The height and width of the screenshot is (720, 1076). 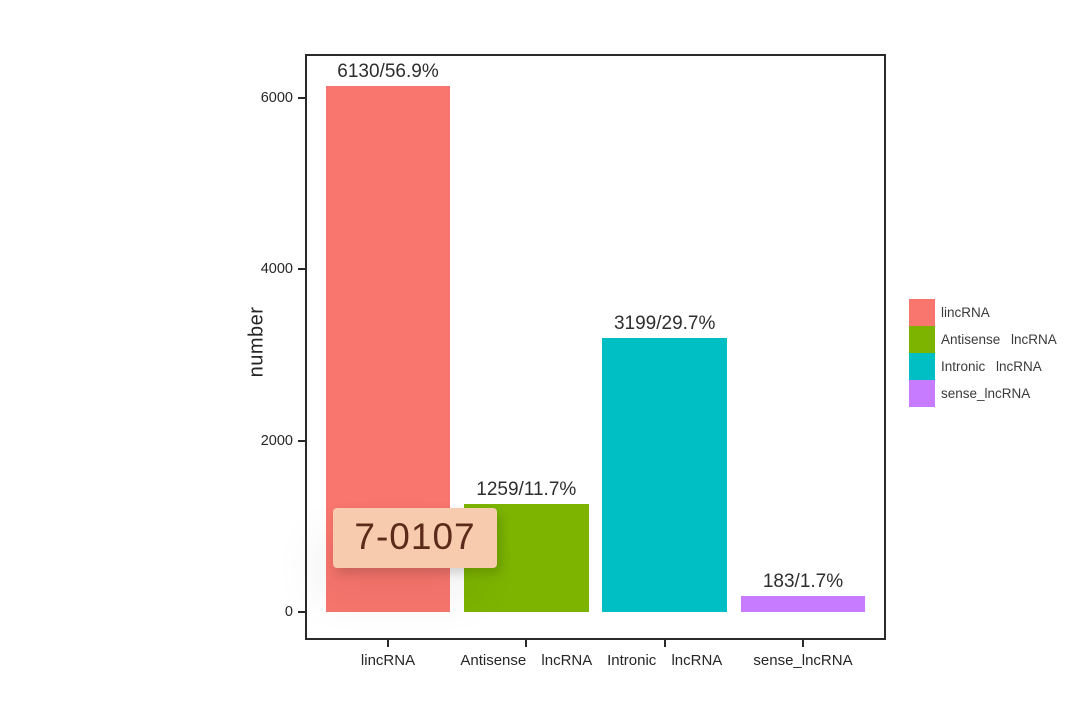 I want to click on x-axis-tick-label: sense_lncRNA, so click(x=803, y=660).